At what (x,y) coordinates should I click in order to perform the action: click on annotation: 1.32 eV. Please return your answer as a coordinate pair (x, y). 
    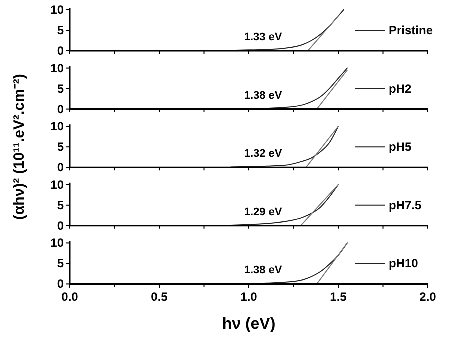
    Looking at the image, I should click on (263, 154).